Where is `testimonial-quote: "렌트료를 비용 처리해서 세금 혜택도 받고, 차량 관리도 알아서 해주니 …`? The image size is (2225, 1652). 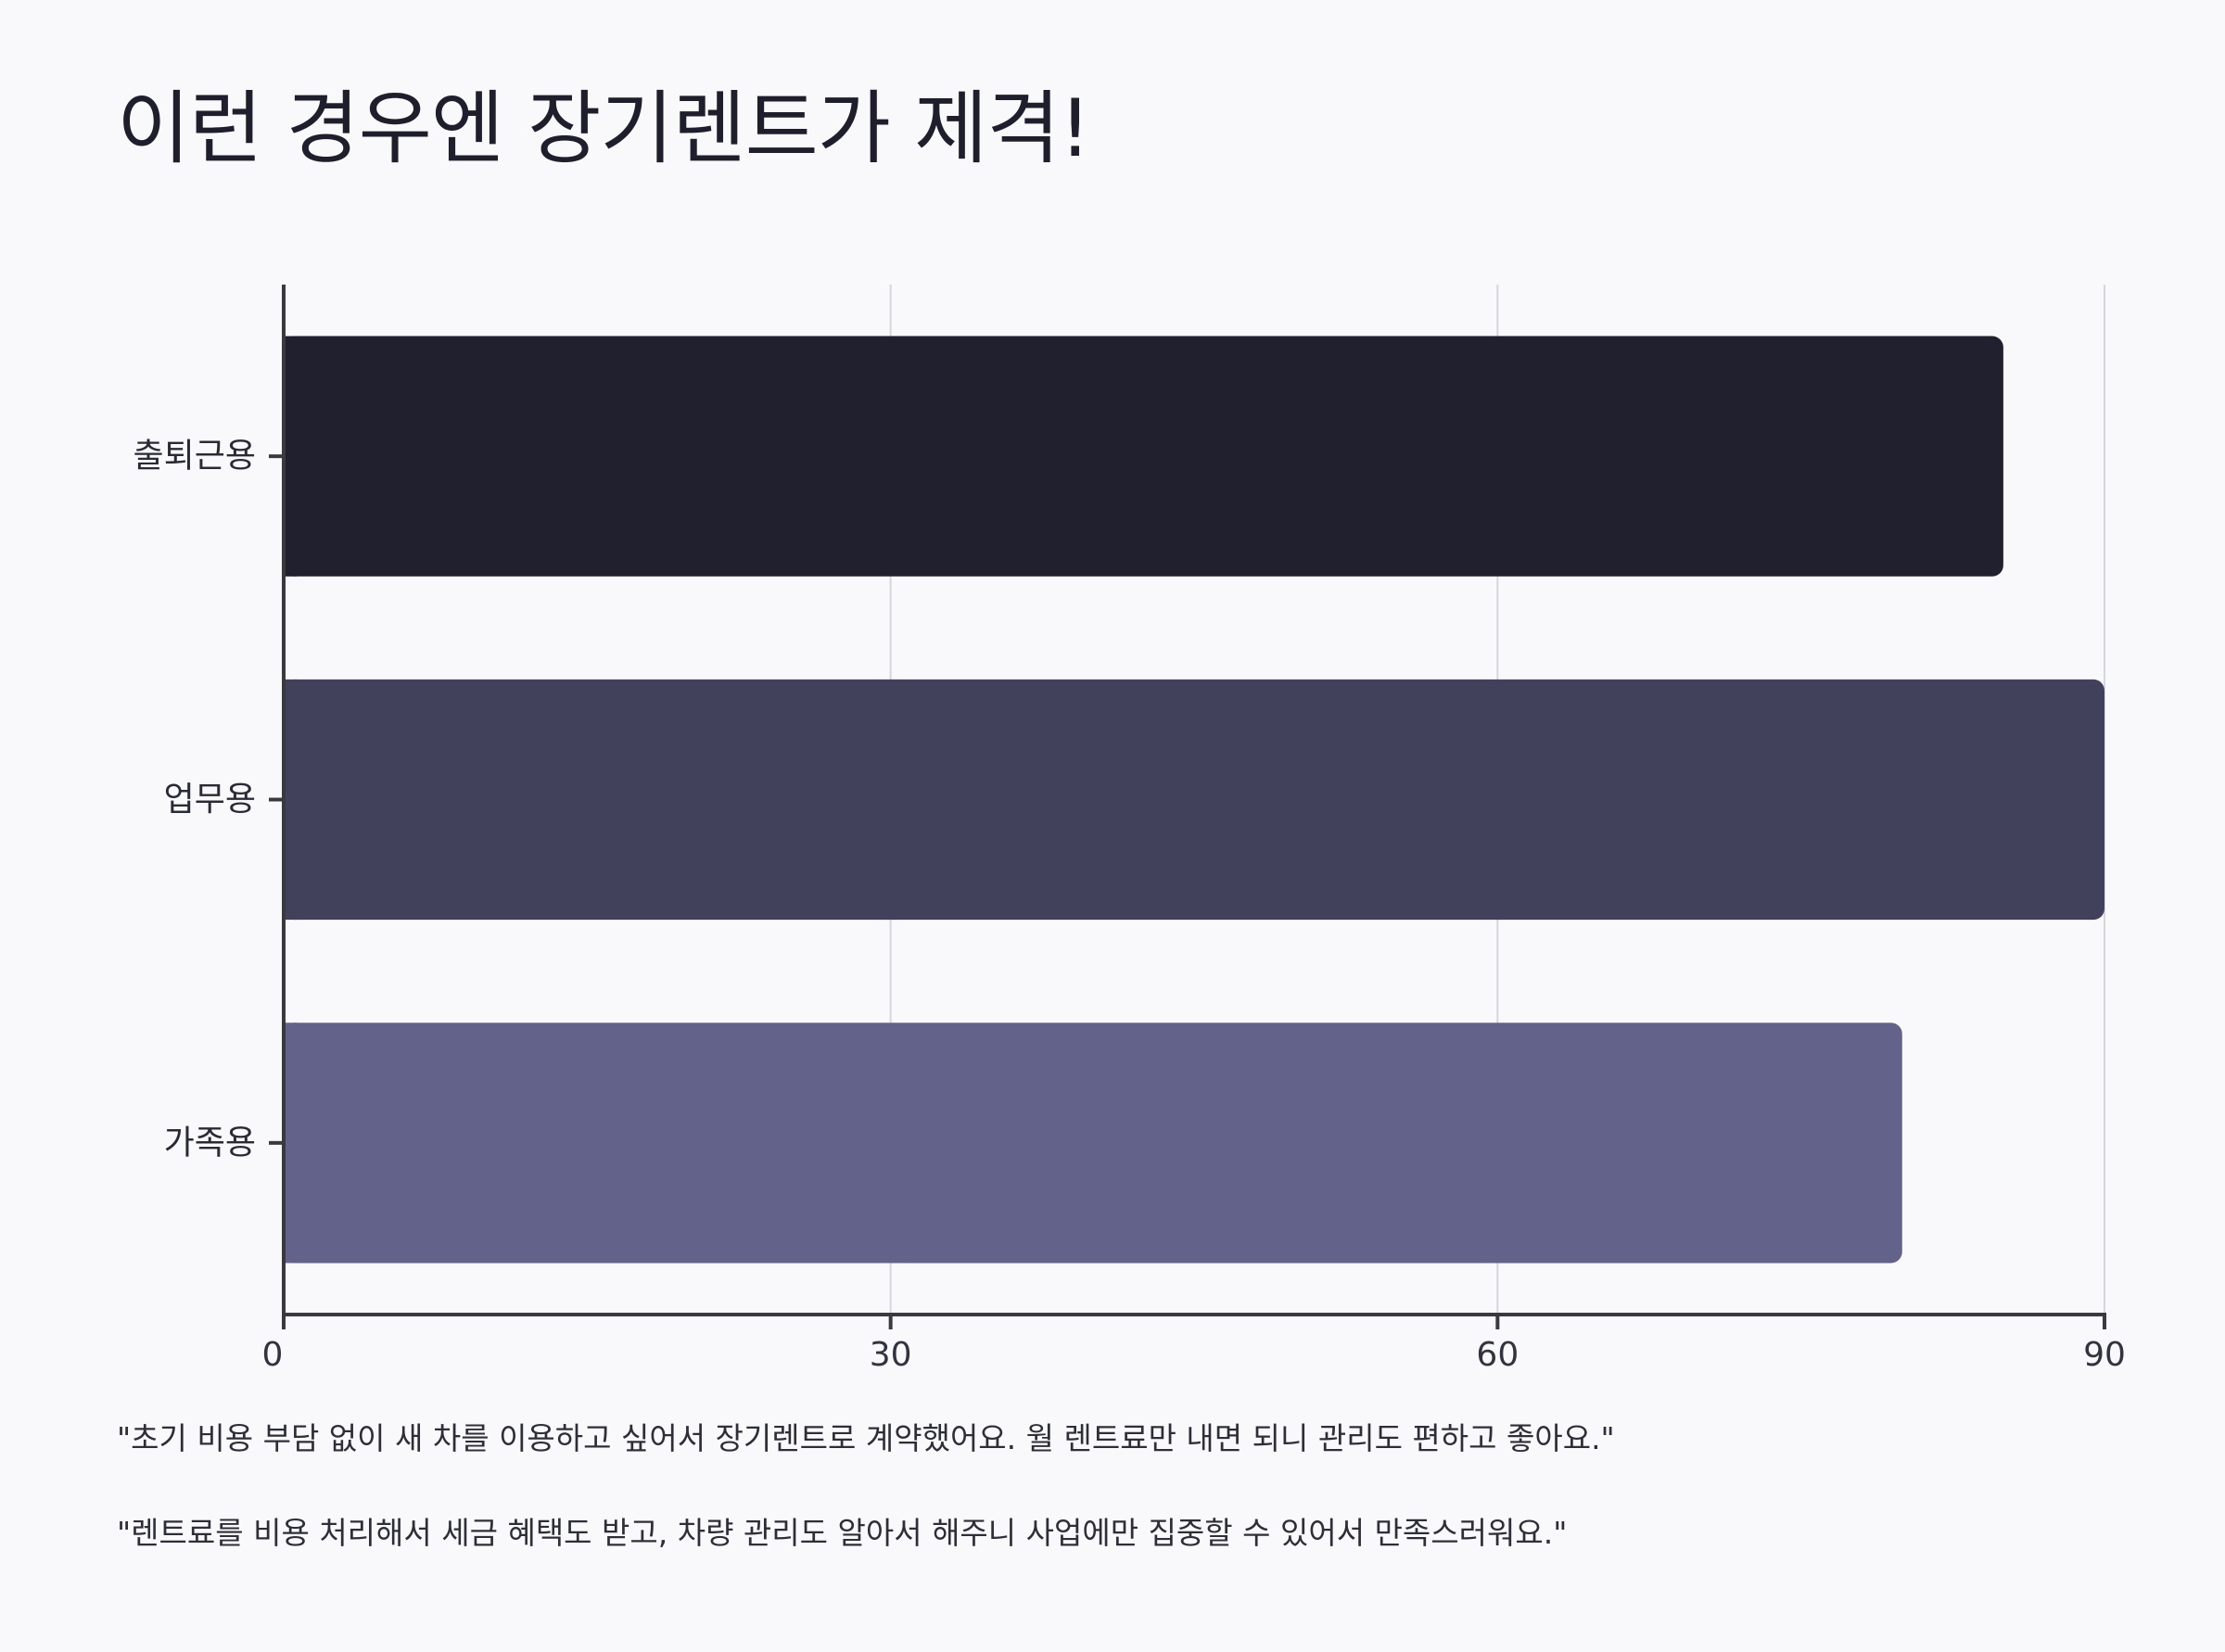
testimonial-quote: "렌트료를 비용 처리해서 세금 혜택도 받고, 차량 관리도 알아서 해주니 … is located at coordinates (842, 1532).